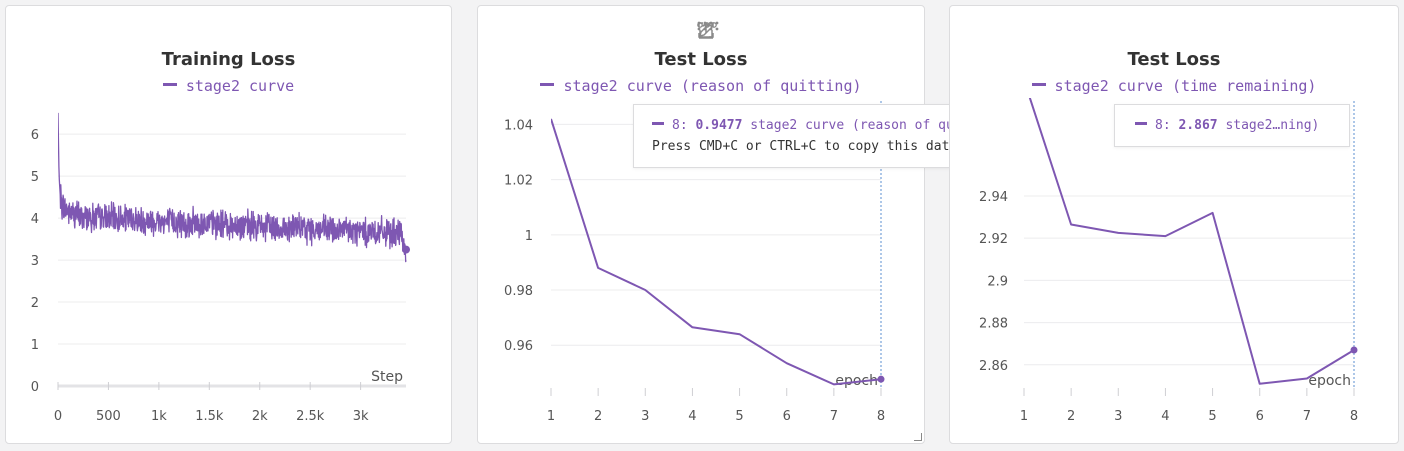  Describe the element at coordinates (719, 125) in the screenshot. I see `tooltip-value: 0.9477` at that location.